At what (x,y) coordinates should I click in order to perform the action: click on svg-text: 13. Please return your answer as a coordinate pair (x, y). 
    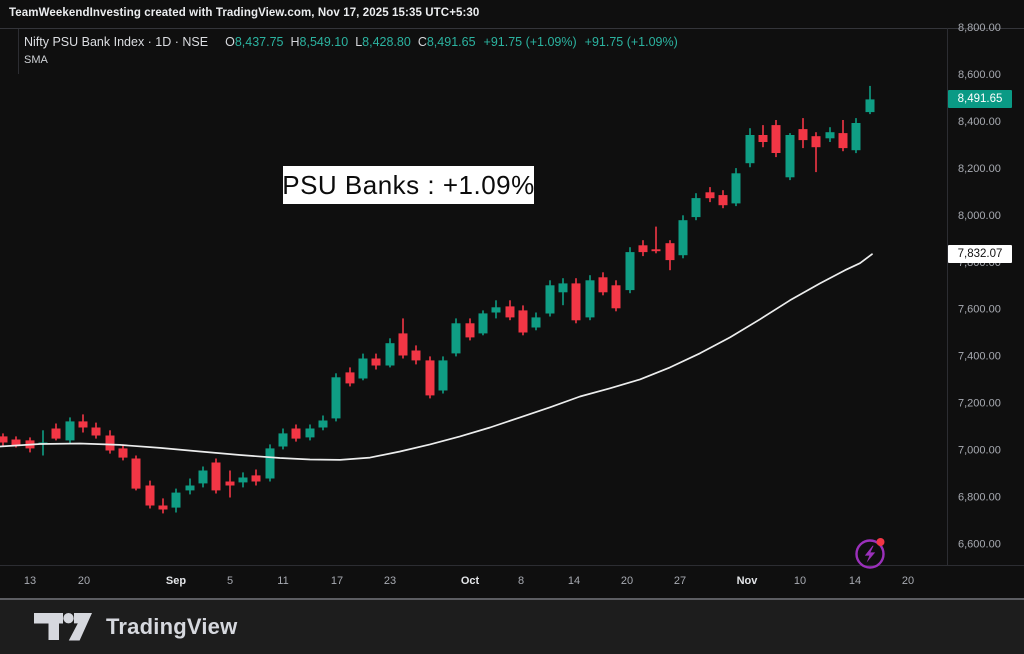
    Looking at the image, I should click on (30, 581).